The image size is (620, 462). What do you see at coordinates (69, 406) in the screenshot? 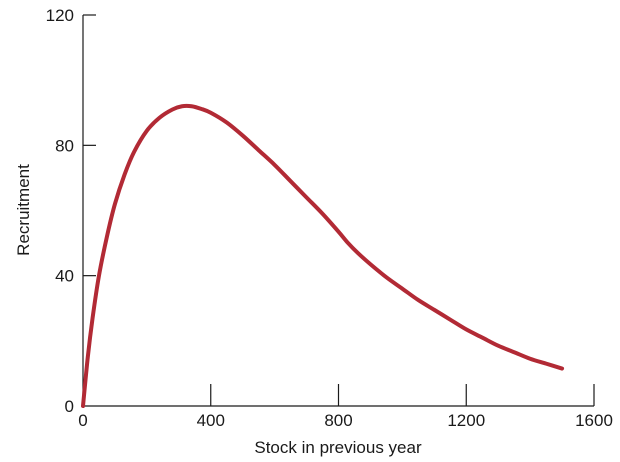
I see `y-tick-label: 0` at bounding box center [69, 406].